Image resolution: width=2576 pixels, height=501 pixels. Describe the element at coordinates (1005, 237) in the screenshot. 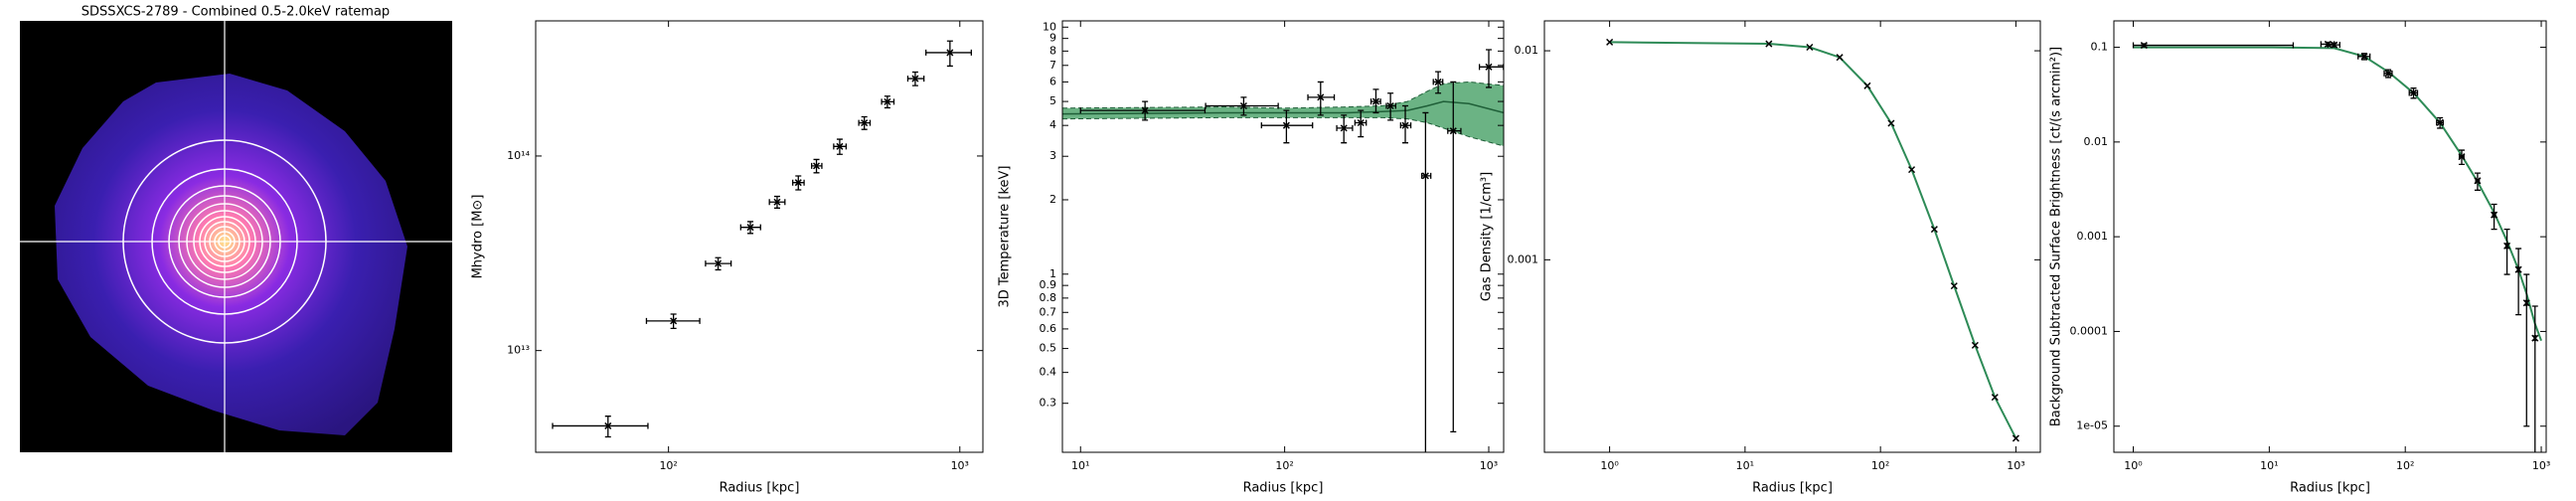

I see `y-axis-label: 3D Temperature [keV]` at that location.